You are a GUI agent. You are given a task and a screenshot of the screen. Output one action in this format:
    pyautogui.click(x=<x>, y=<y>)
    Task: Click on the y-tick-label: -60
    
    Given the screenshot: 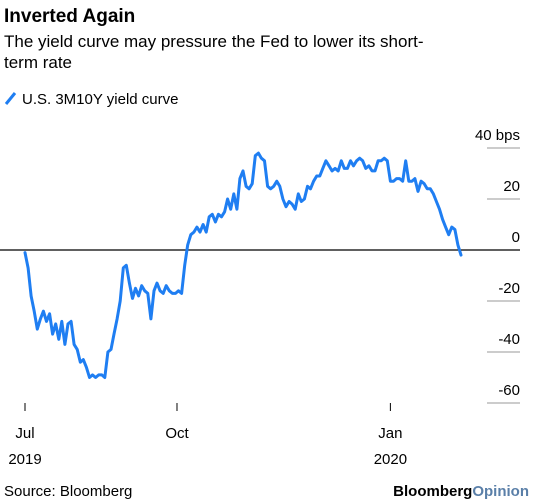 What is the action you would take?
    pyautogui.click(x=509, y=390)
    